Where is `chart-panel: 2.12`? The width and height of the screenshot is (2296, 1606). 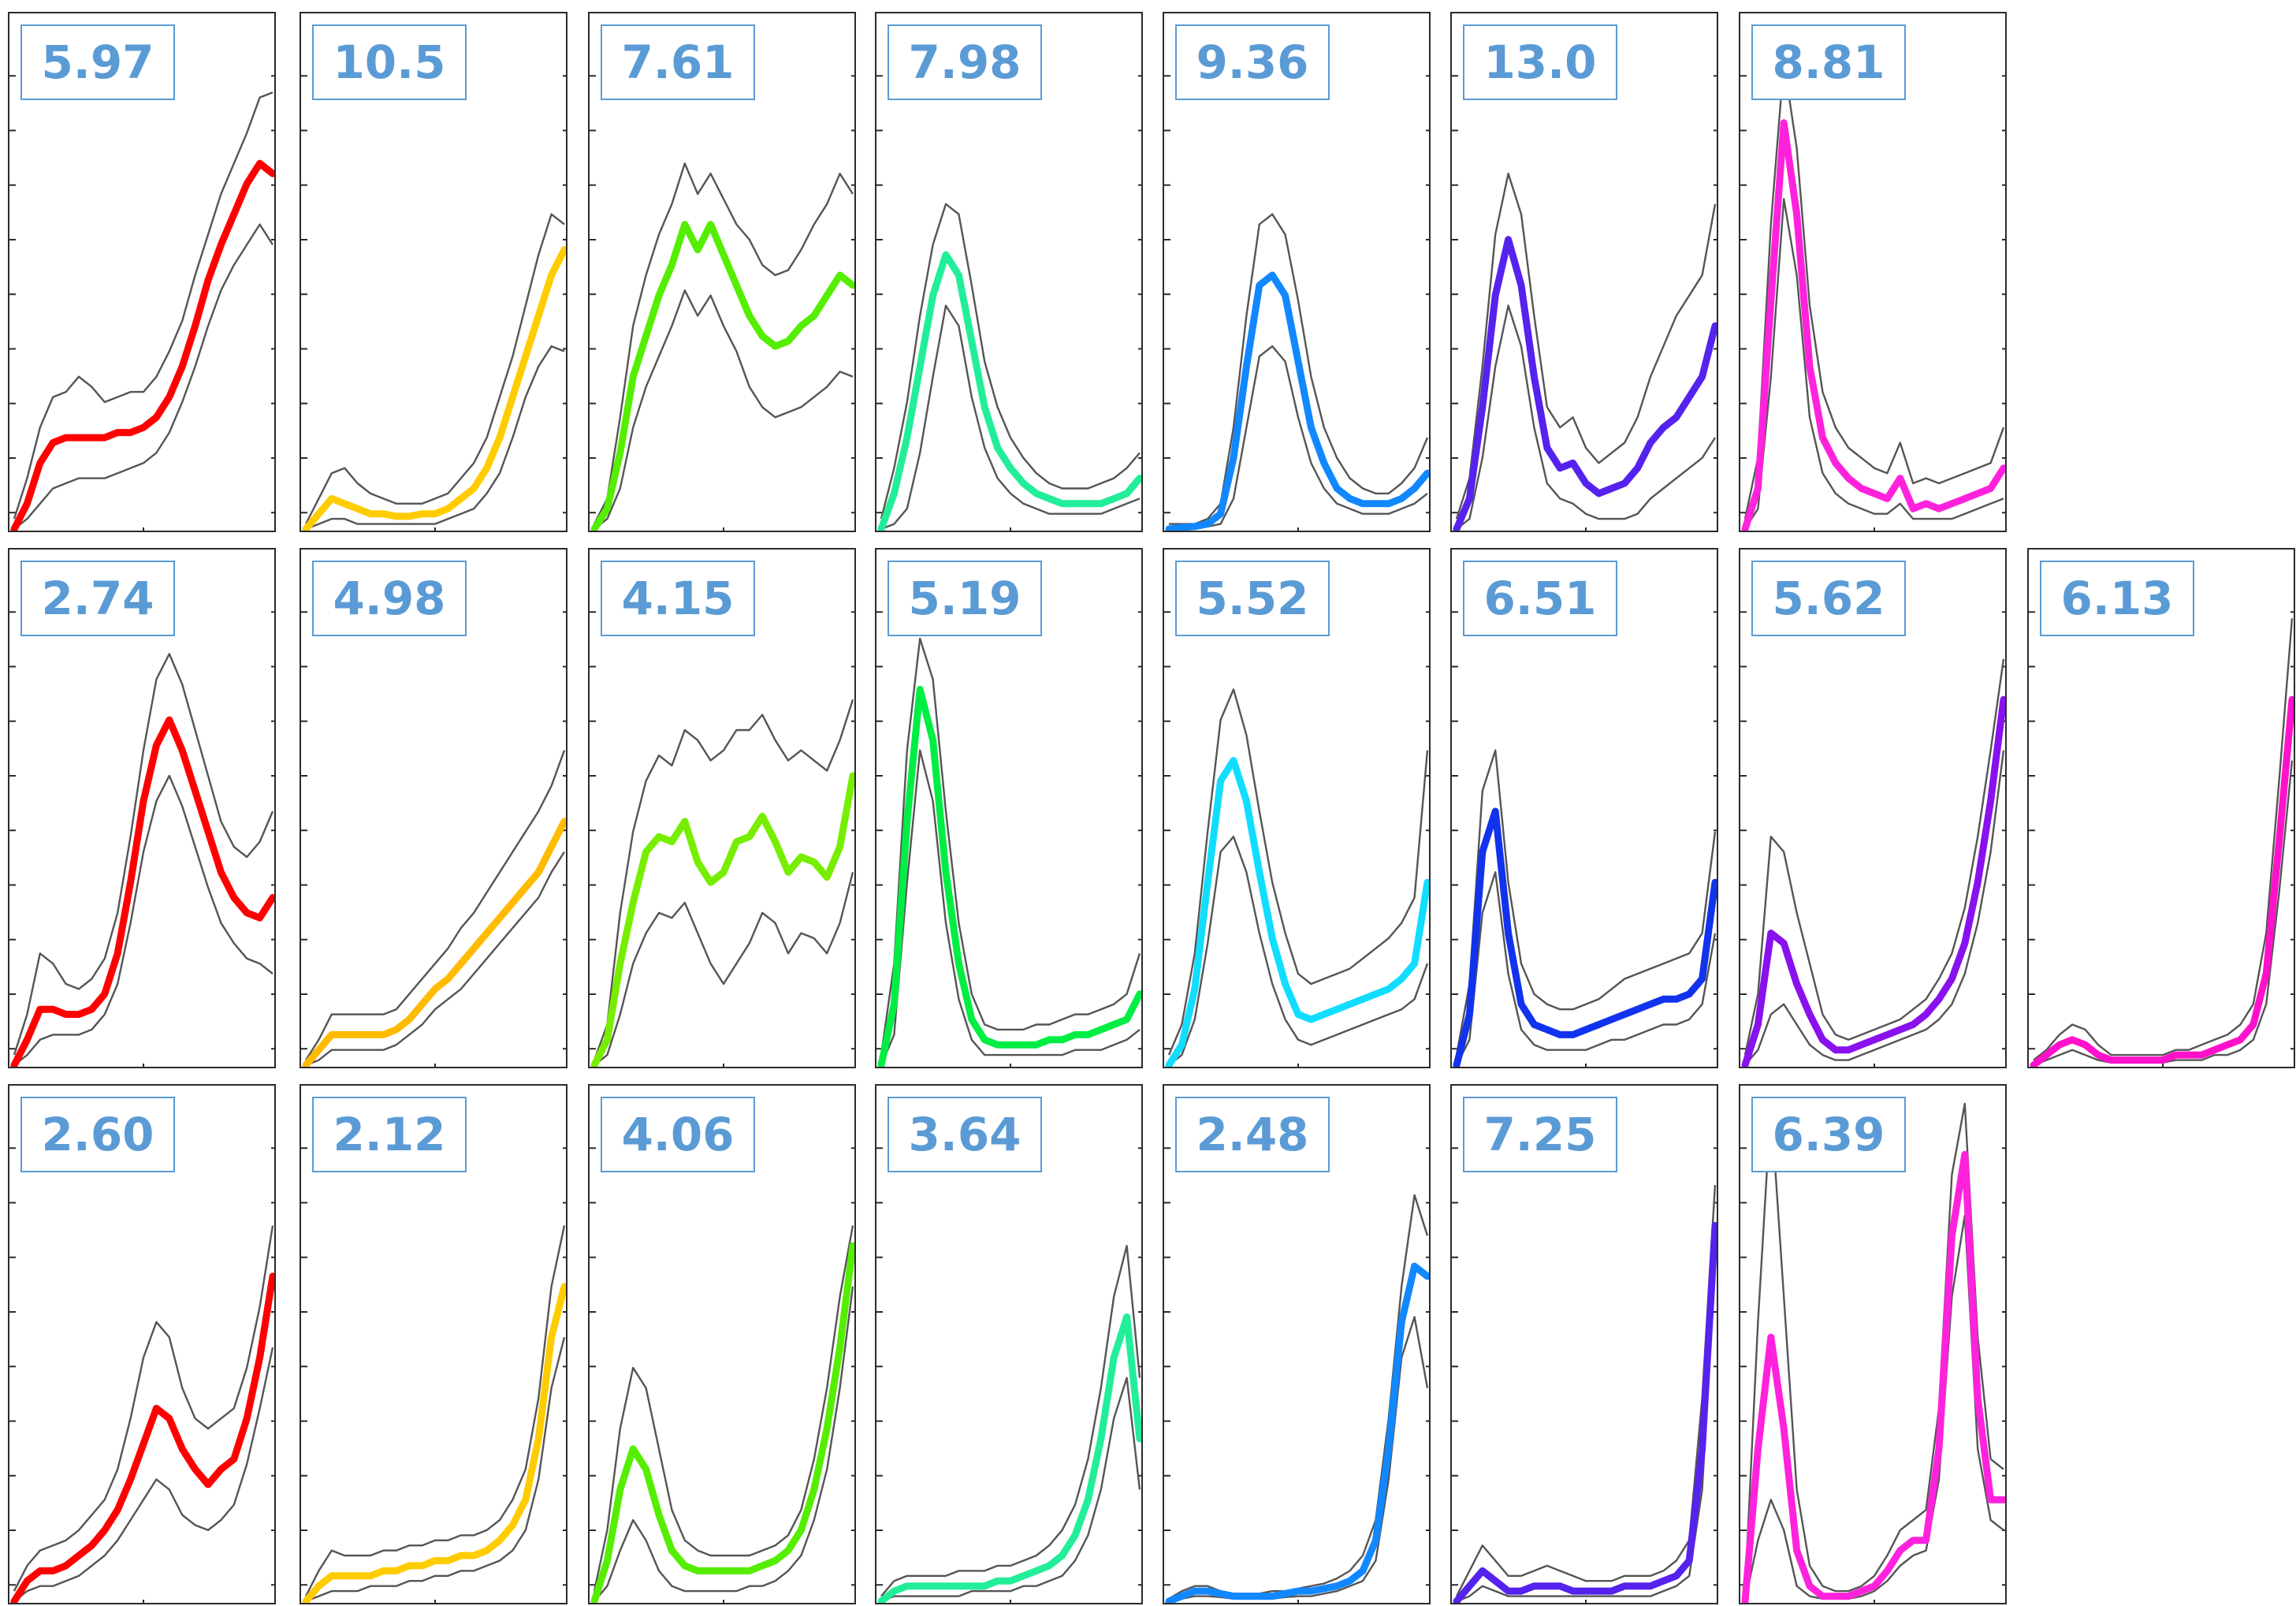 chart-panel: 2.12 is located at coordinates (433, 1344).